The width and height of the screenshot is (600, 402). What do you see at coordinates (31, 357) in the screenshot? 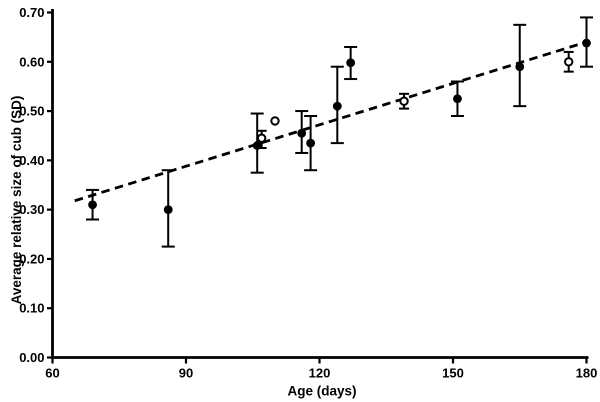
I see `y-tick-label: 0.00` at bounding box center [31, 357].